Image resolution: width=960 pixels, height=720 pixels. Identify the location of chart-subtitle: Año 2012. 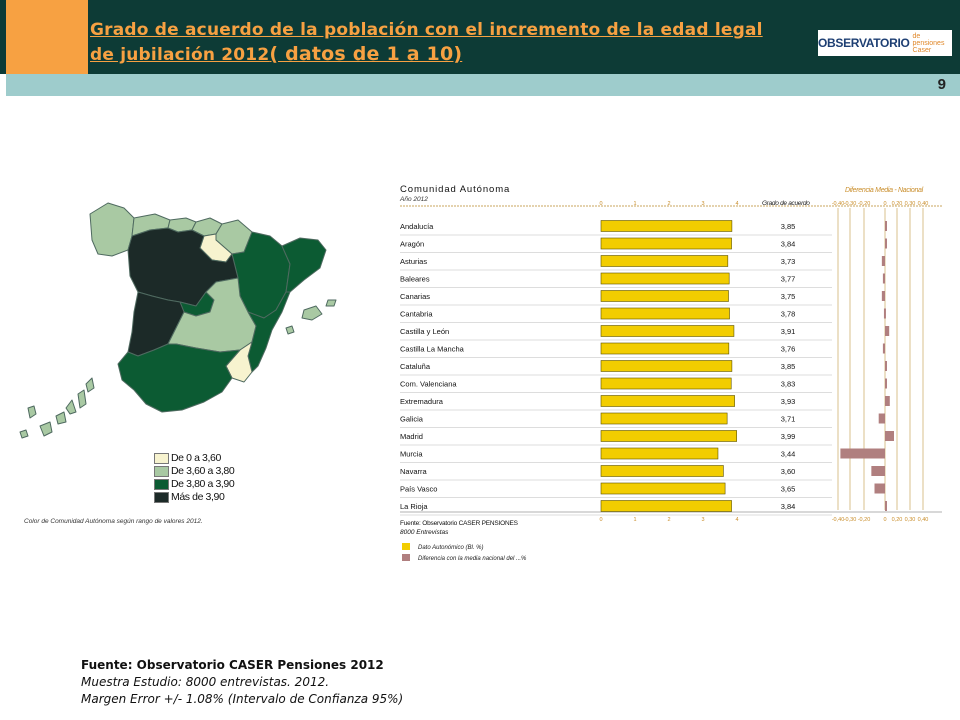
(413, 199).